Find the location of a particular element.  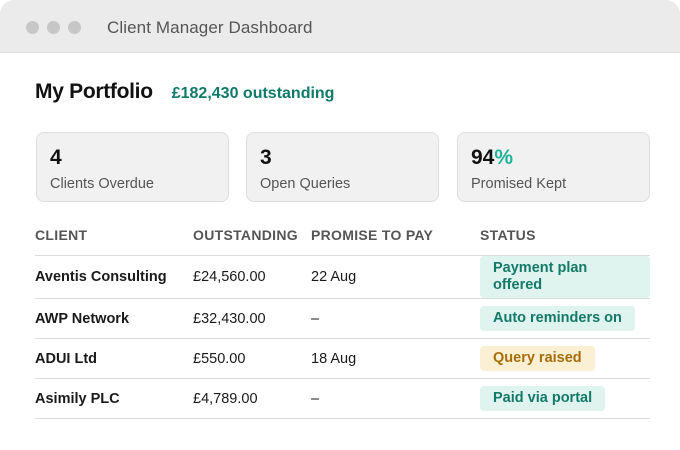

client-name: Aventis Consulting is located at coordinates (114, 277).